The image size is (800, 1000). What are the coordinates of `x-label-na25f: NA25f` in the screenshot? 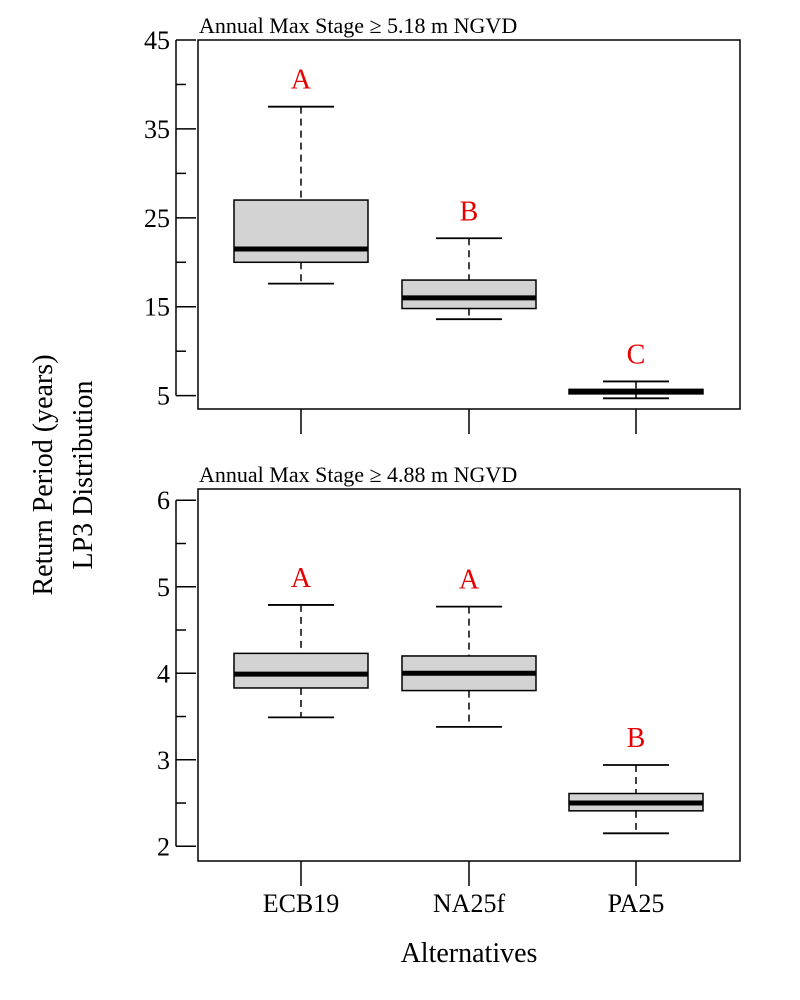 It's located at (469, 903).